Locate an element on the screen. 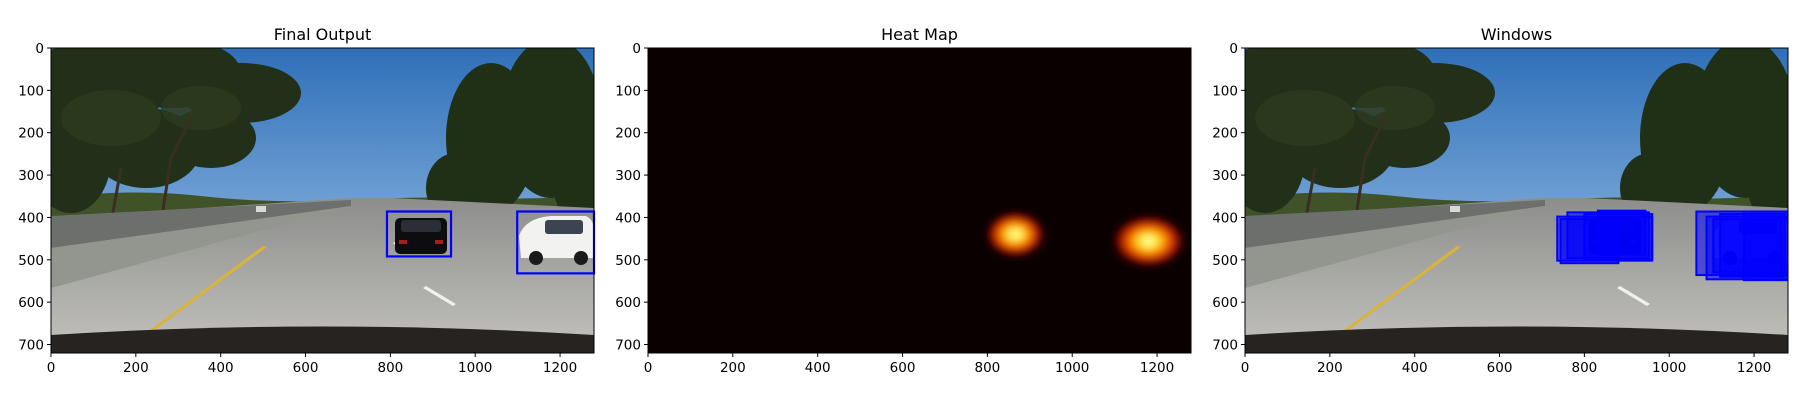 The width and height of the screenshot is (1800, 400). search-windows is located at coordinates (1672, 245).